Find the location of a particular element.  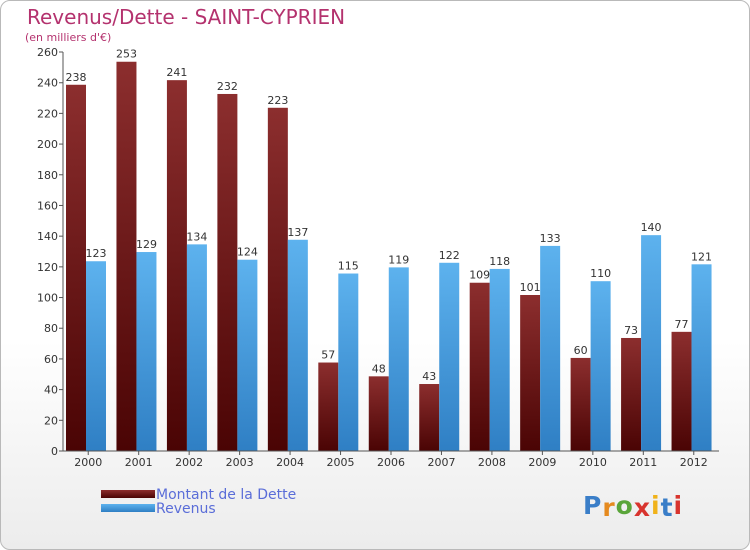

x-tick-label: 2005 is located at coordinates (341, 462).